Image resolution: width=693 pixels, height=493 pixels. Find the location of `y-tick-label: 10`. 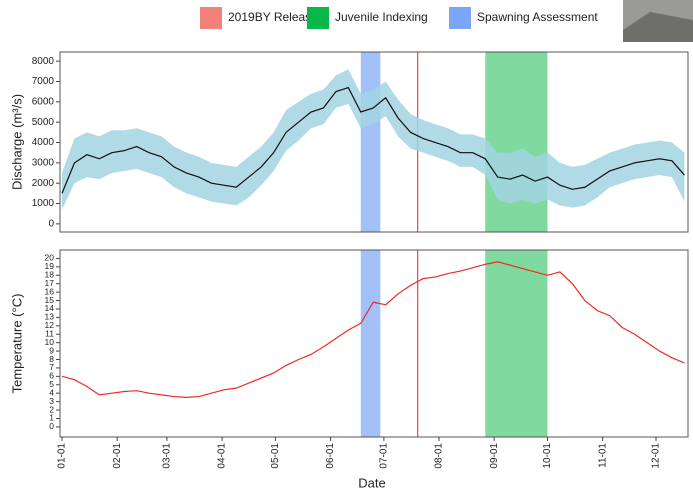

y-tick-label: 10 is located at coordinates (50, 342).